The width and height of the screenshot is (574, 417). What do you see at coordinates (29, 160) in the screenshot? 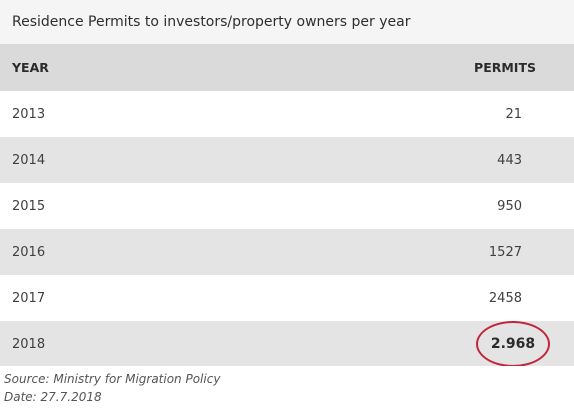
I see `year-cell: 2014` at bounding box center [29, 160].